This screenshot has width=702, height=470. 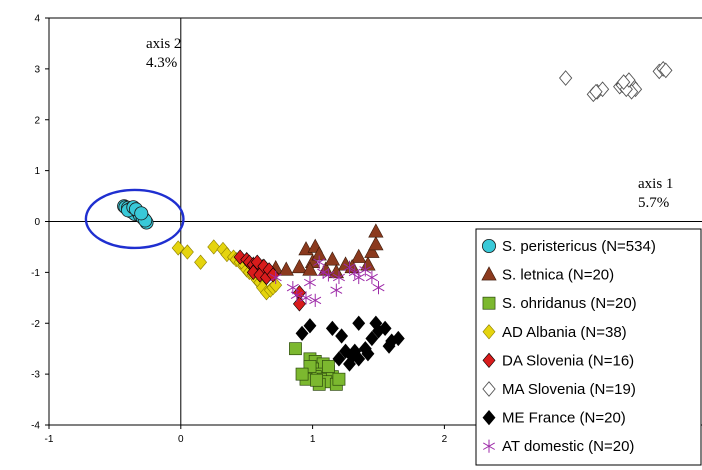 I want to click on legend-label: DA Slovenia (N=16), so click(x=568, y=360).